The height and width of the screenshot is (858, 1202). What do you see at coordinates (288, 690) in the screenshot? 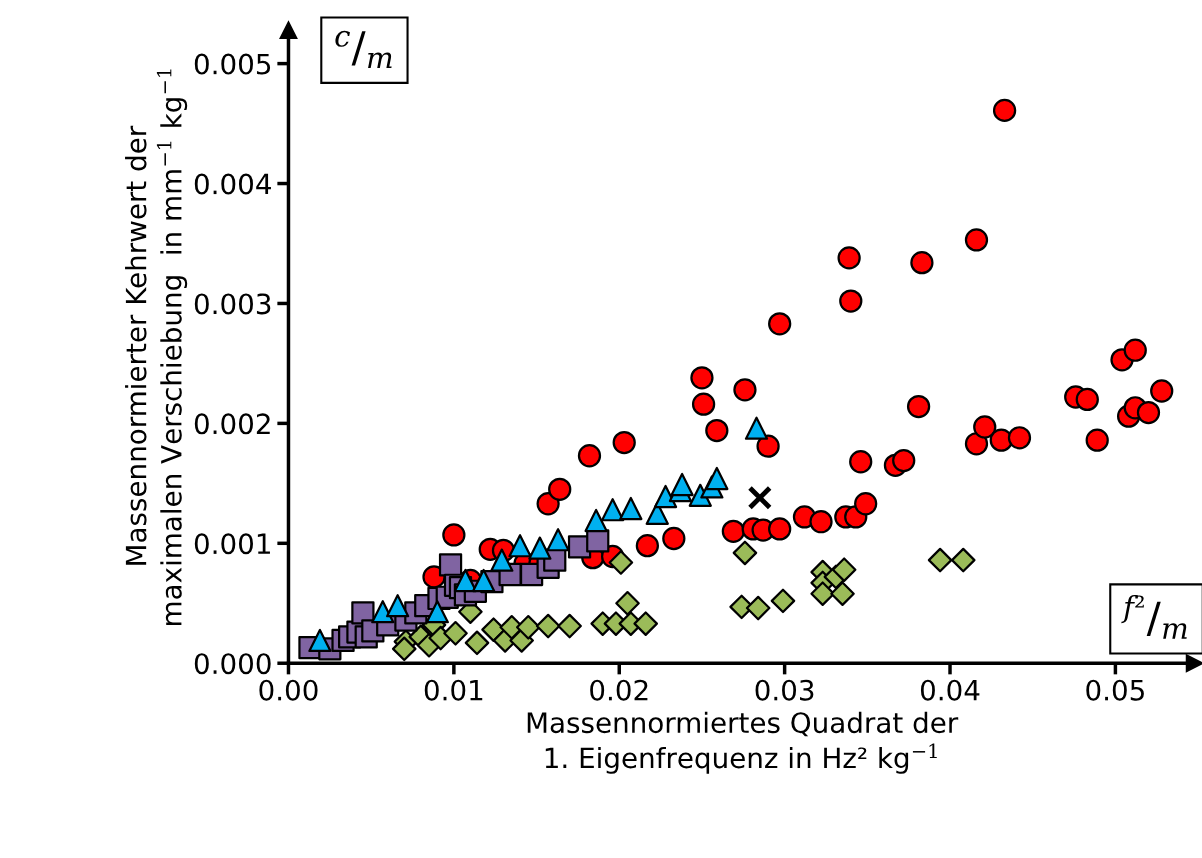
I see `x-tick-label: 0.00` at bounding box center [288, 690].